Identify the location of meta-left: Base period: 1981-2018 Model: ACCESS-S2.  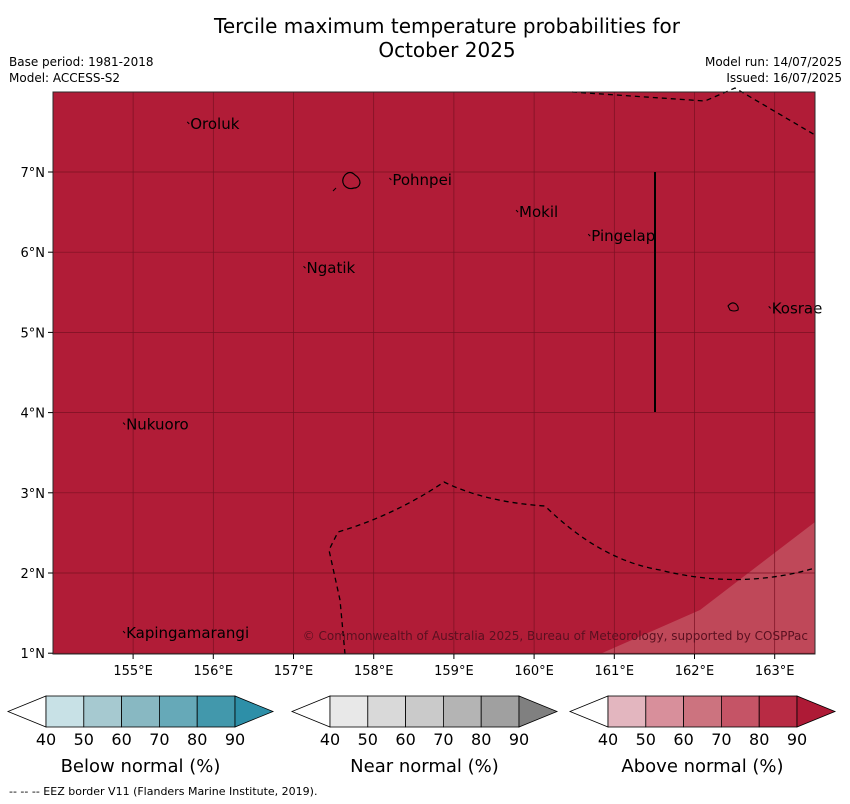
(81, 70).